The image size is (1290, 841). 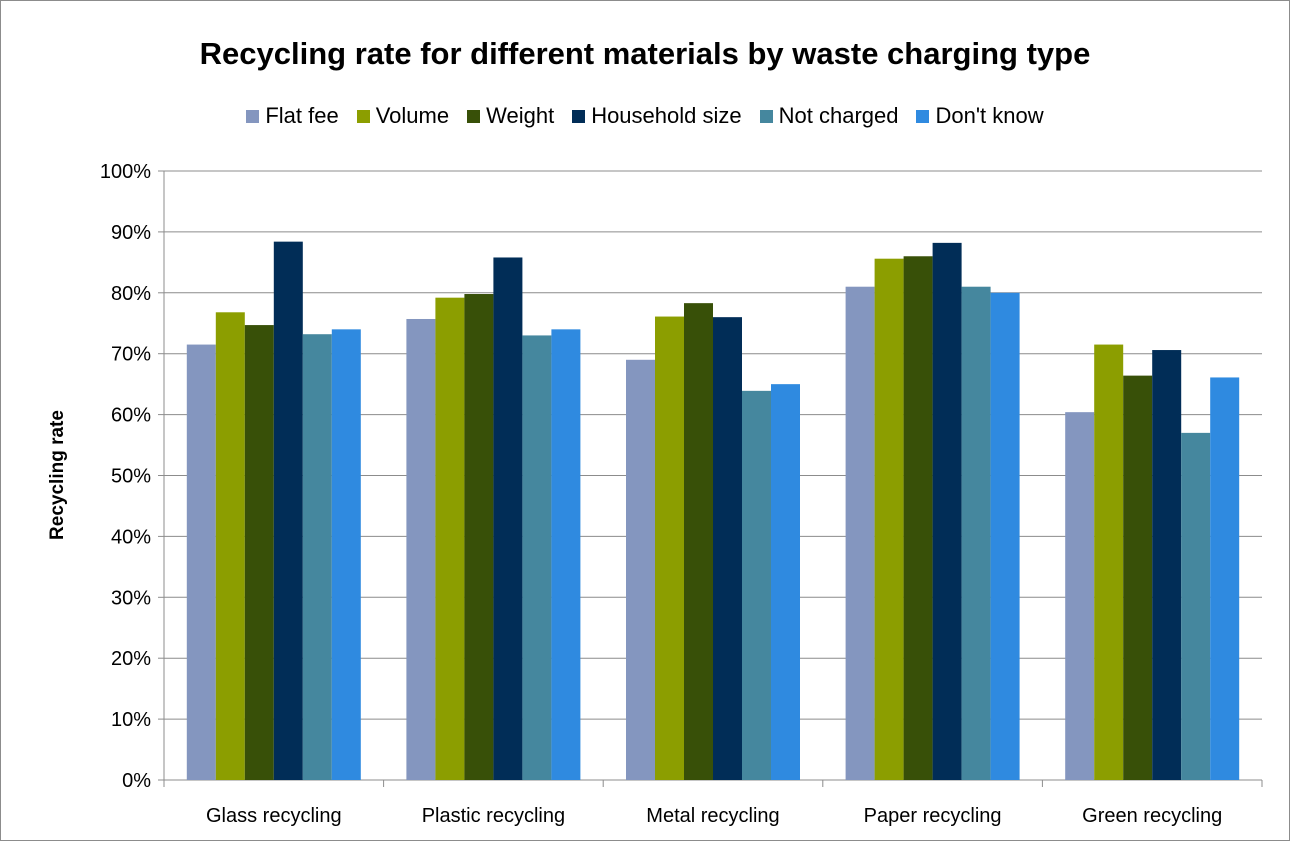 What do you see at coordinates (274, 816) in the screenshot?
I see `x-tick-label: Glass recycling` at bounding box center [274, 816].